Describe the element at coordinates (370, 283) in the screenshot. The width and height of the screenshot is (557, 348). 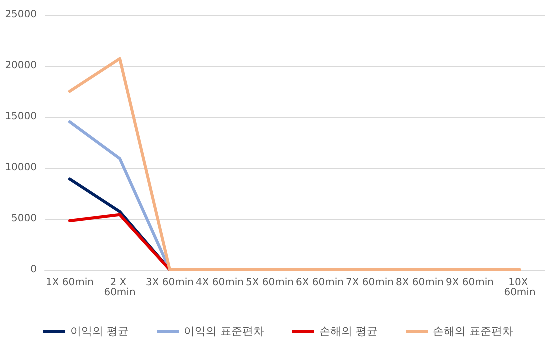
I see `x-tick-label: 7X 60min` at that location.